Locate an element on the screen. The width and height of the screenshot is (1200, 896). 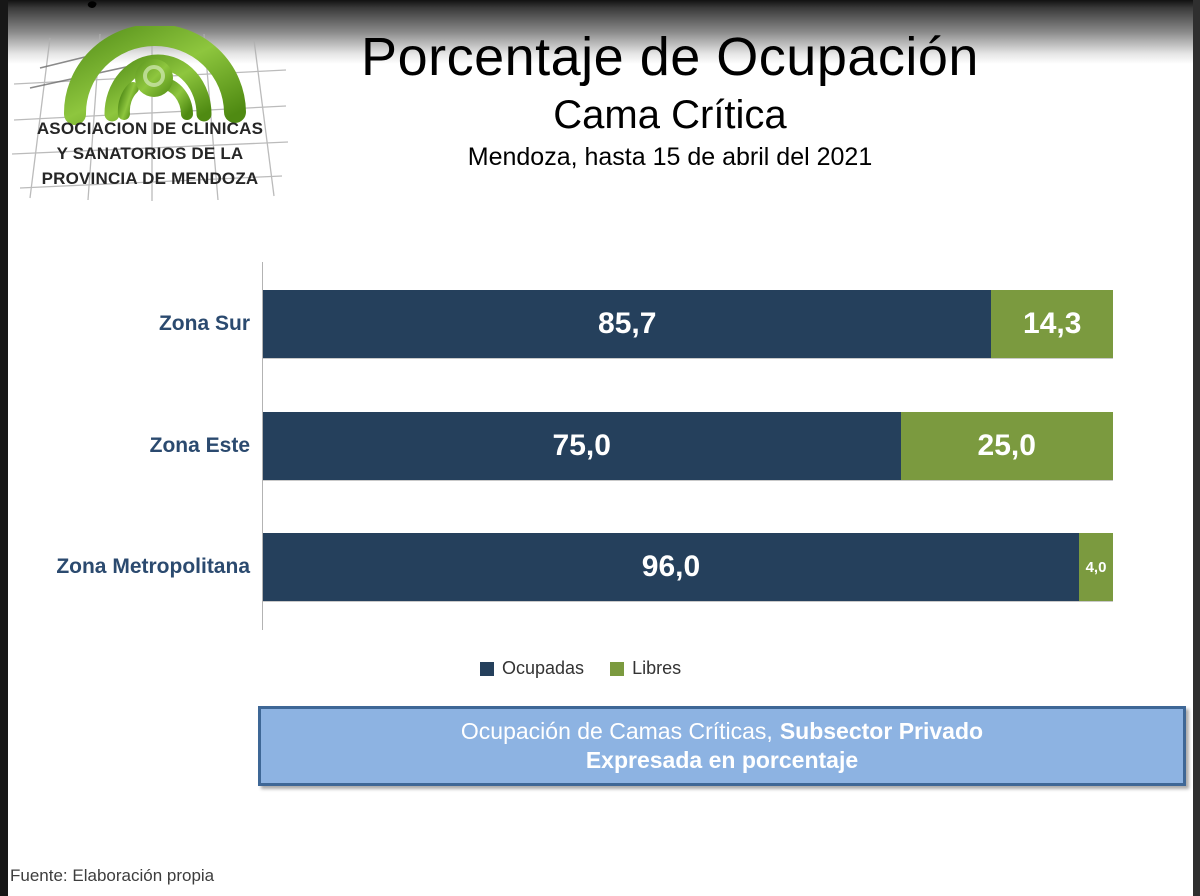
legend-swatch-libres is located at coordinates (617, 668).